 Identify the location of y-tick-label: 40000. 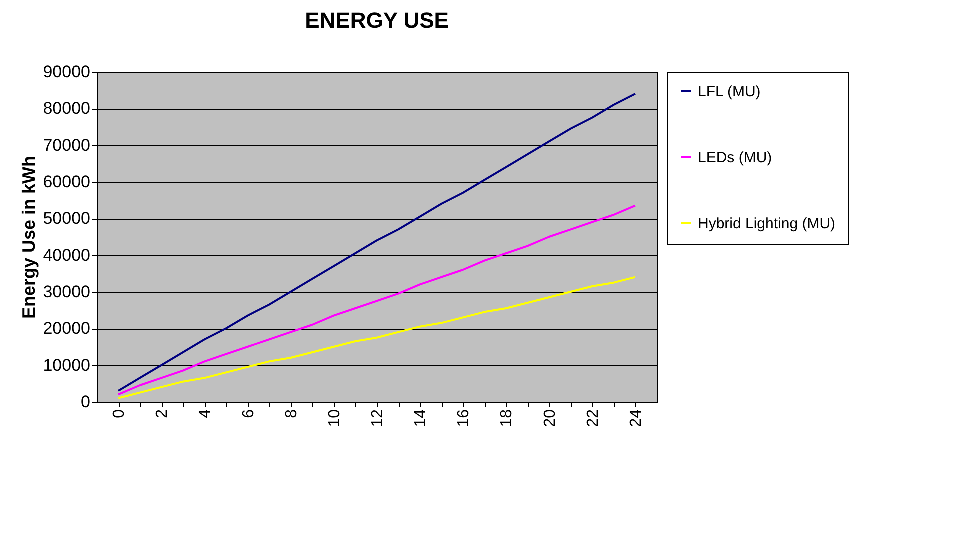
(66, 255).